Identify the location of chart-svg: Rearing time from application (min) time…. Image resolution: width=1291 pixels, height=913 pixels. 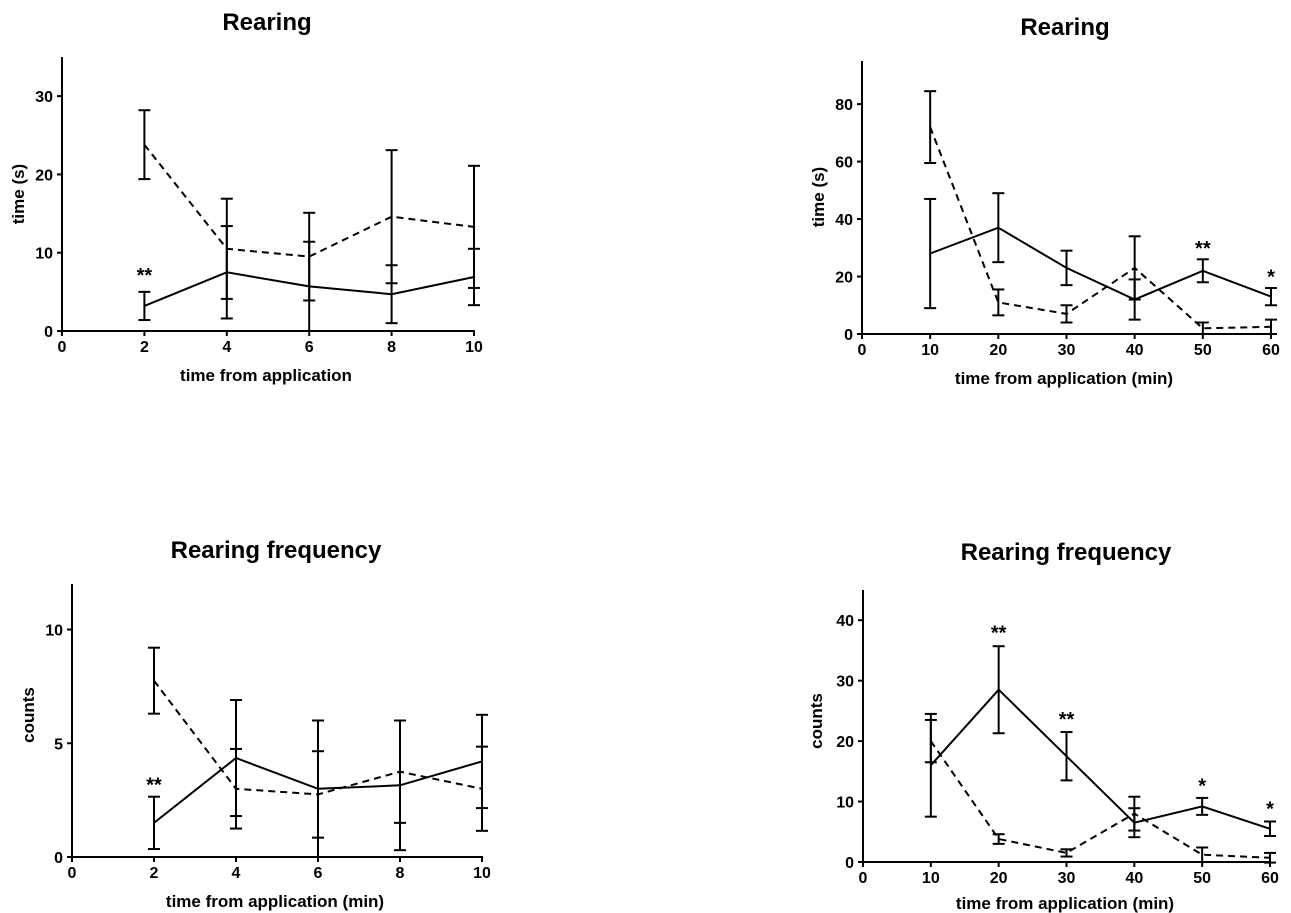
(1044, 201).